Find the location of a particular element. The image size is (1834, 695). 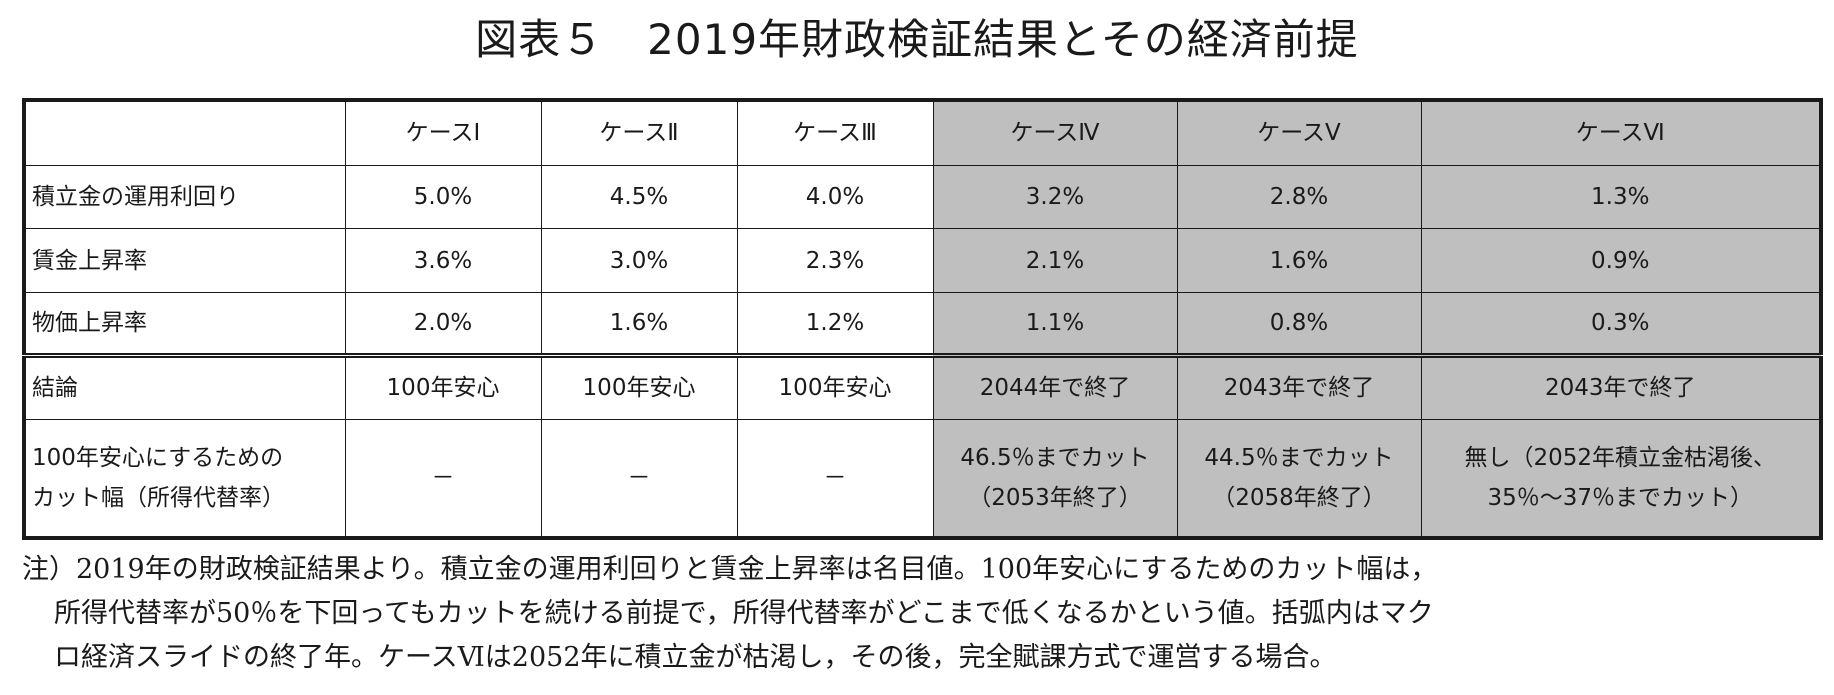

table-cell: 4.5% is located at coordinates (639, 197).